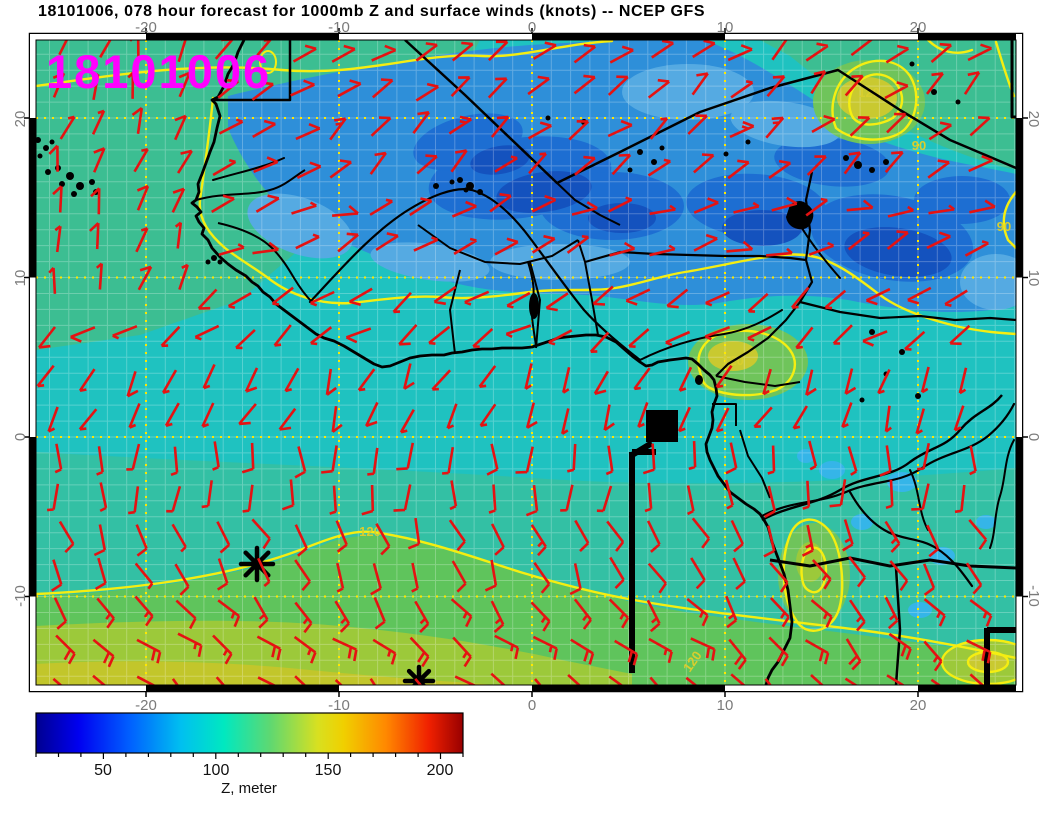 The height and width of the screenshot is (816, 1056). I want to click on colorbar-tick-label: 50, so click(103, 770).